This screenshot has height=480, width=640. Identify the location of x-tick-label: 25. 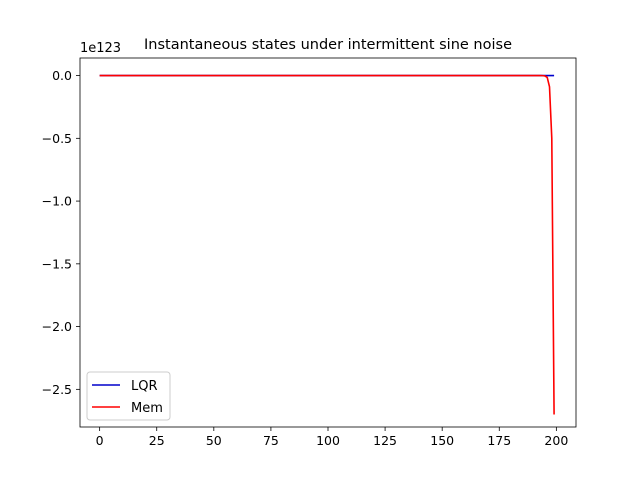
(157, 440).